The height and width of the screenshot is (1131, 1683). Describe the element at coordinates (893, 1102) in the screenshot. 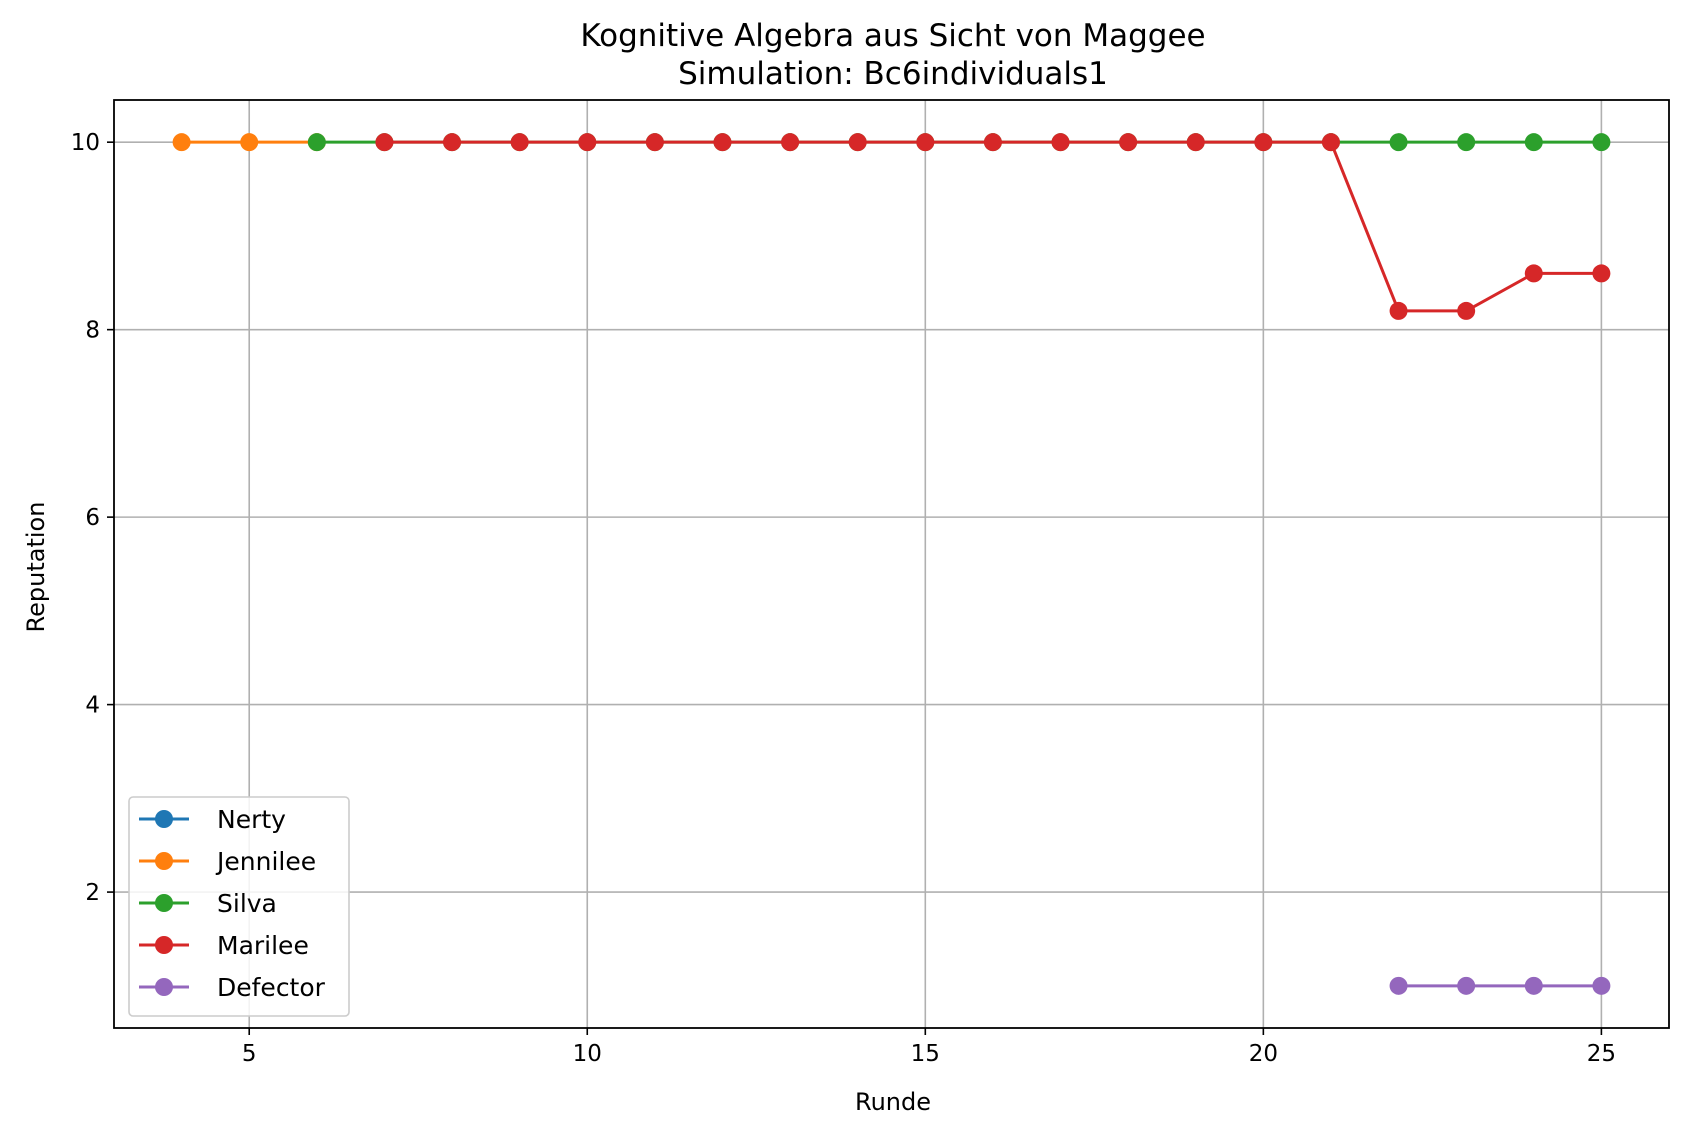

I see `x-axis-label: Runde` at that location.